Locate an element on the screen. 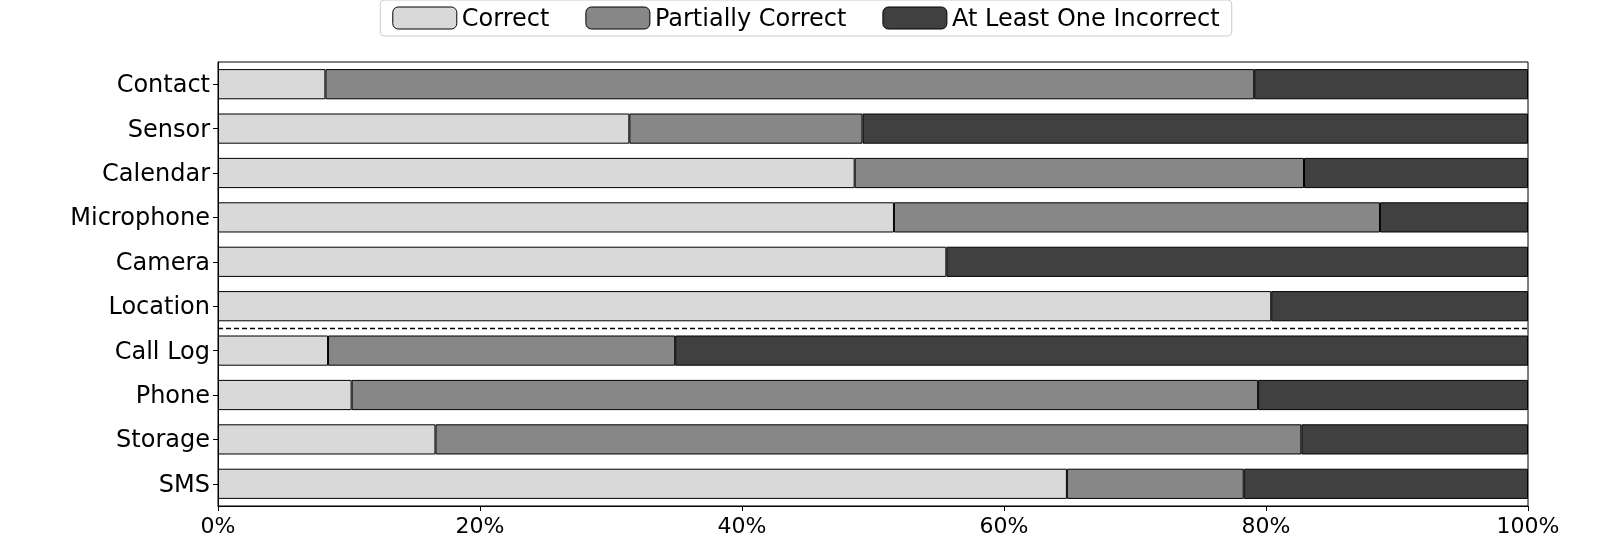 The height and width of the screenshot is (542, 1612). legend-label: At Least One Incorrect is located at coordinates (1085, 18).